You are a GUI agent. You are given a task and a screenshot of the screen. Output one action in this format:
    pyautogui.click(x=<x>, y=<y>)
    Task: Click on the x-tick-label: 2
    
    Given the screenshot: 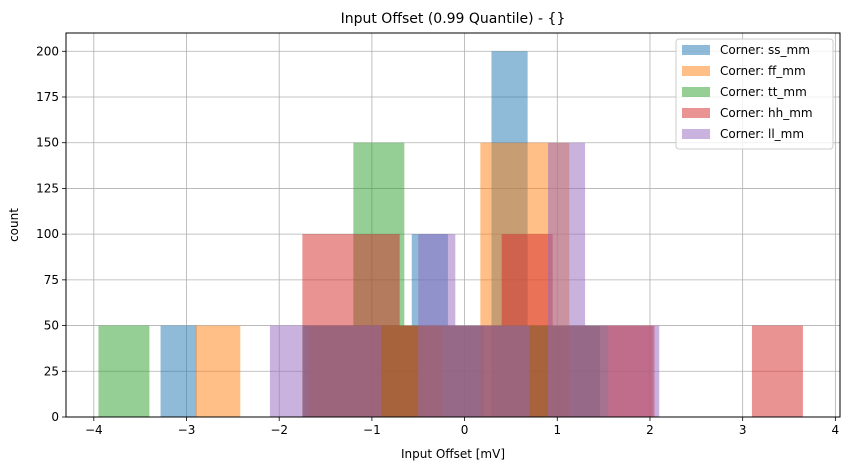 What is the action you would take?
    pyautogui.click(x=650, y=430)
    